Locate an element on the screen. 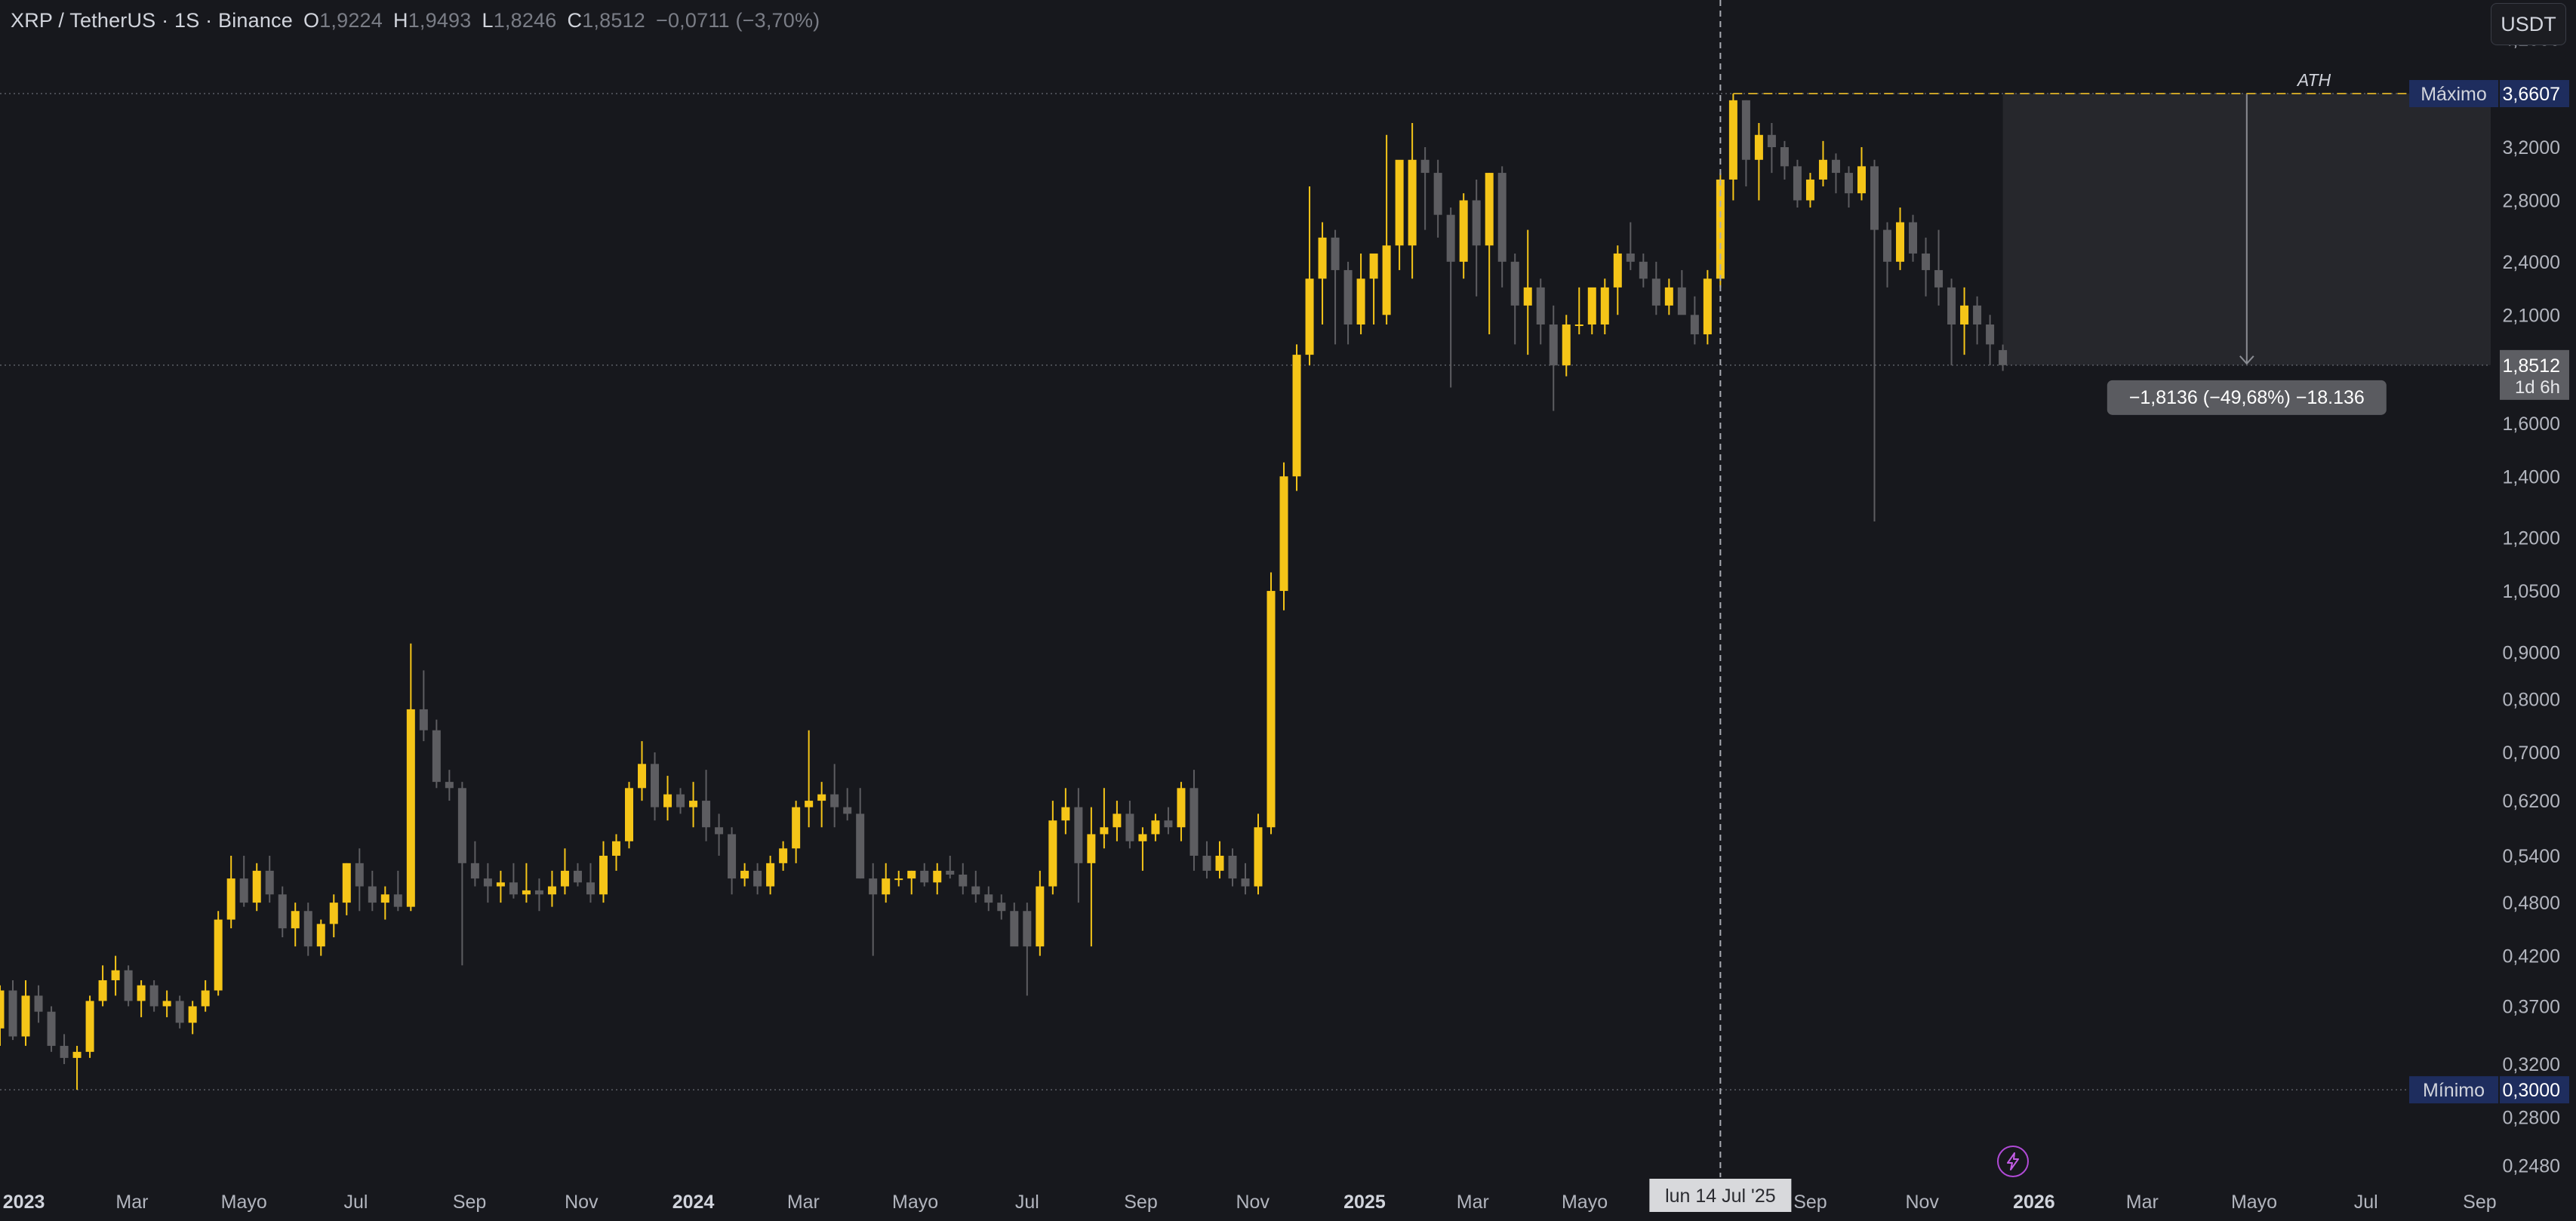  price-tick-label: 1,6000 is located at coordinates (2531, 424).